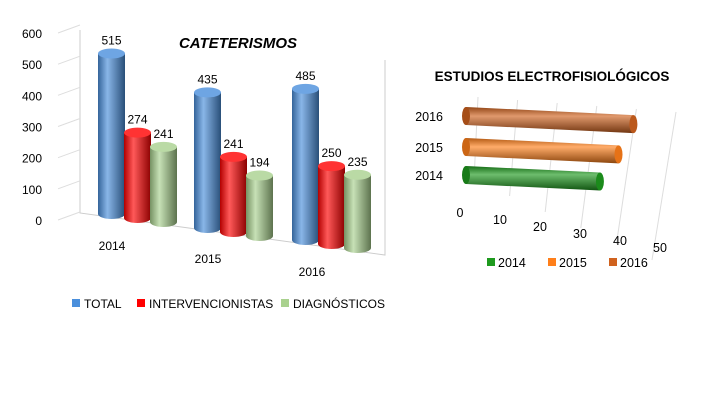 This screenshot has height=405, width=720. Describe the element at coordinates (238, 43) in the screenshot. I see `chart-title: CATETERISMOS` at that location.